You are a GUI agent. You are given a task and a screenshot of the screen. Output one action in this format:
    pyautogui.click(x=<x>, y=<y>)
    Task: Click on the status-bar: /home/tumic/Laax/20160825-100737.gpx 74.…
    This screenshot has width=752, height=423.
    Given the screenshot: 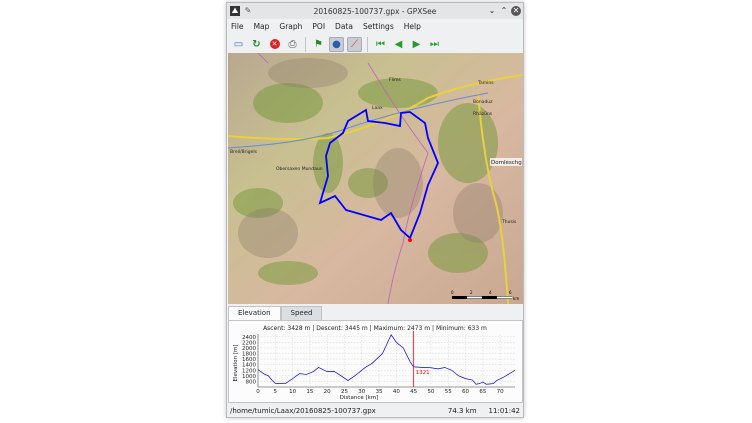 What is the action you would take?
    pyautogui.click(x=375, y=411)
    